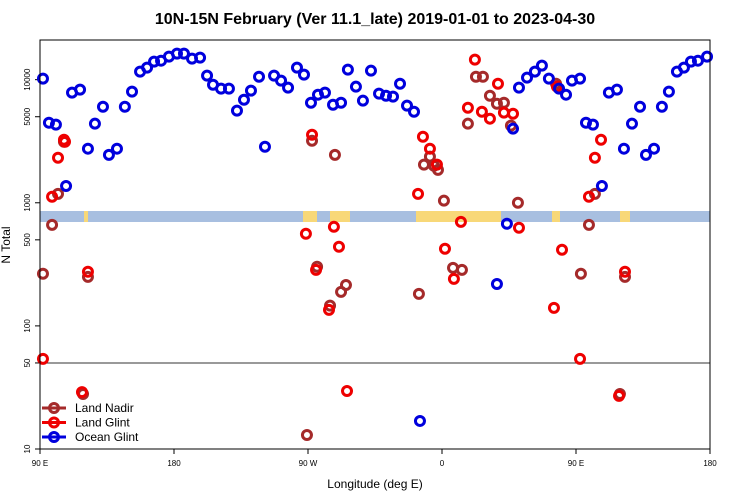  What do you see at coordinates (27, 202) in the screenshot?
I see `y-tick-label: 1000` at bounding box center [27, 202].